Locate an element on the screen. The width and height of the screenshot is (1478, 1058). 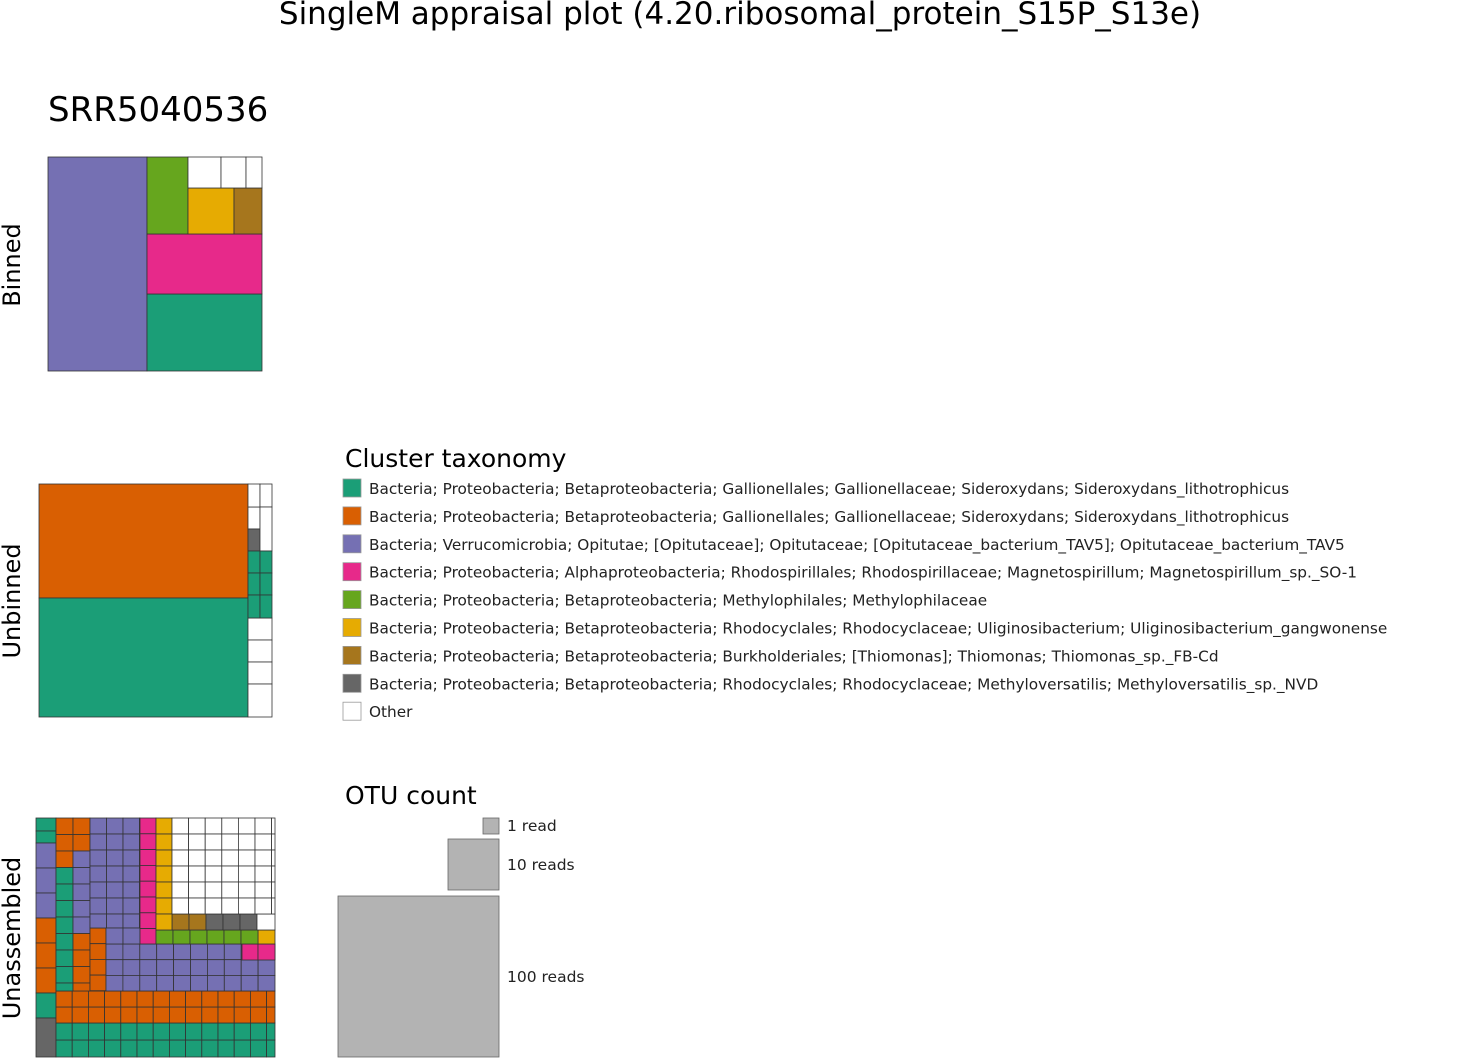
unbinned-treemap is located at coordinates (155, 600).